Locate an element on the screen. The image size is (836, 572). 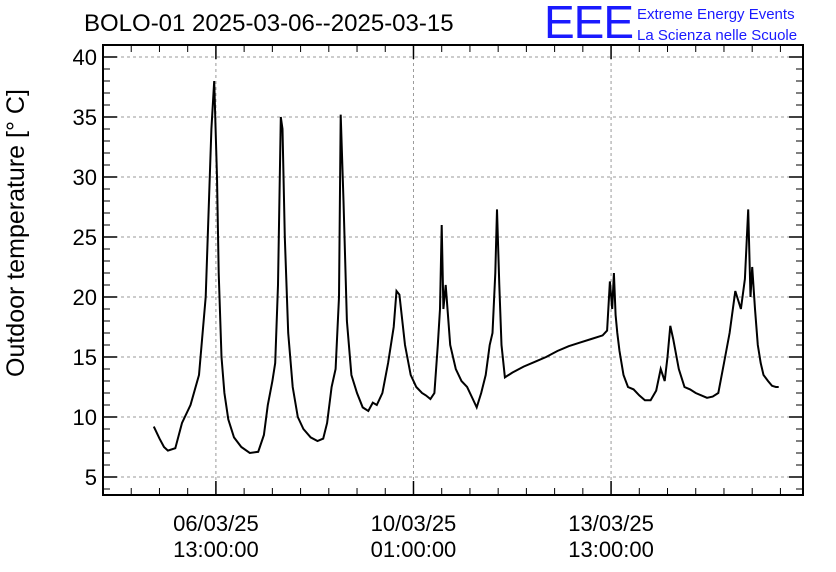
y-tick-label: 15 is located at coordinates (85, 357).